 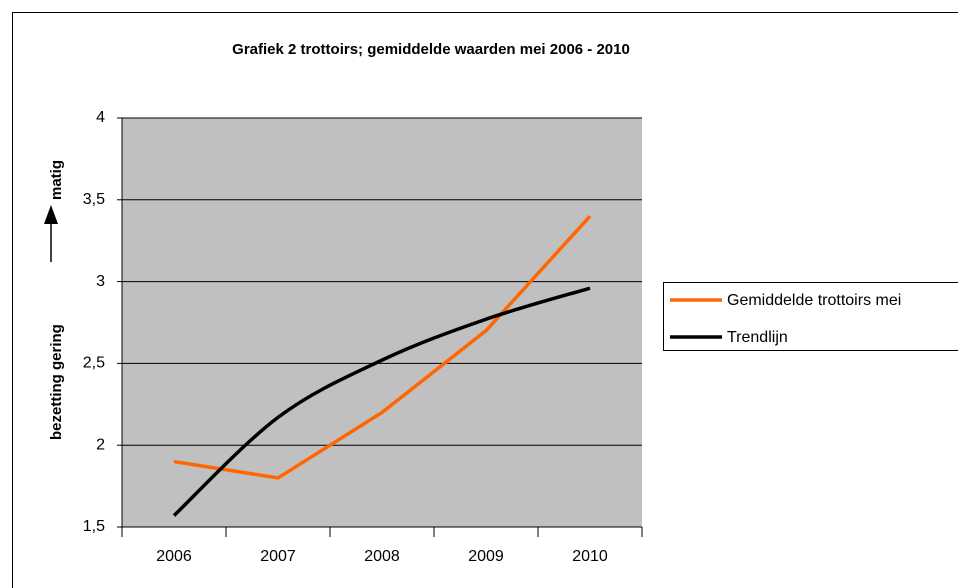 What do you see at coordinates (94, 199) in the screenshot?
I see `y-tick-label: 3,5` at bounding box center [94, 199].